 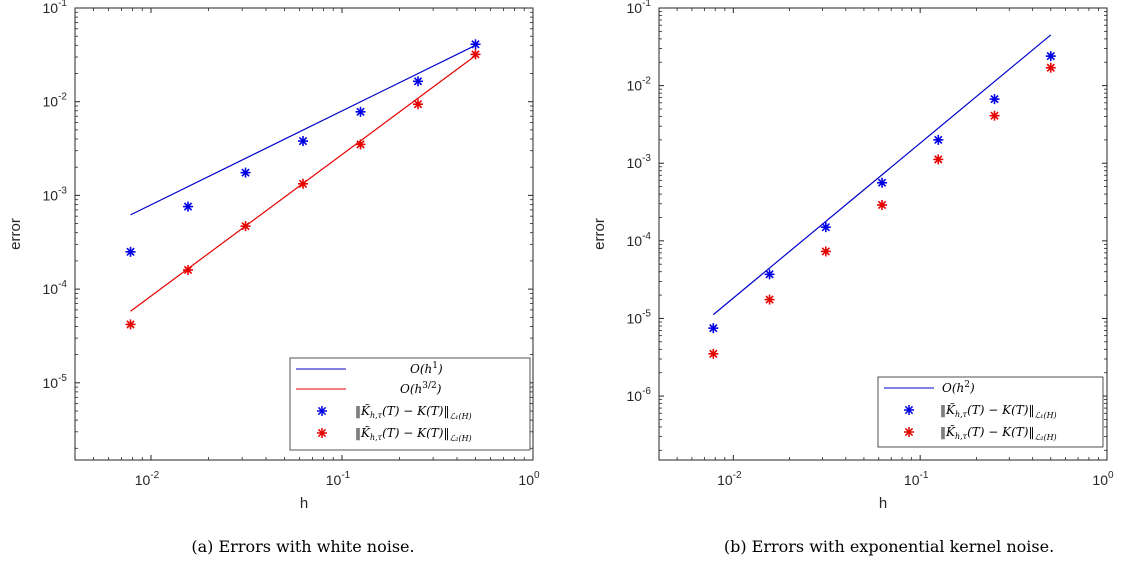 I want to click on y-axis-label-b: error, so click(x=599, y=234).